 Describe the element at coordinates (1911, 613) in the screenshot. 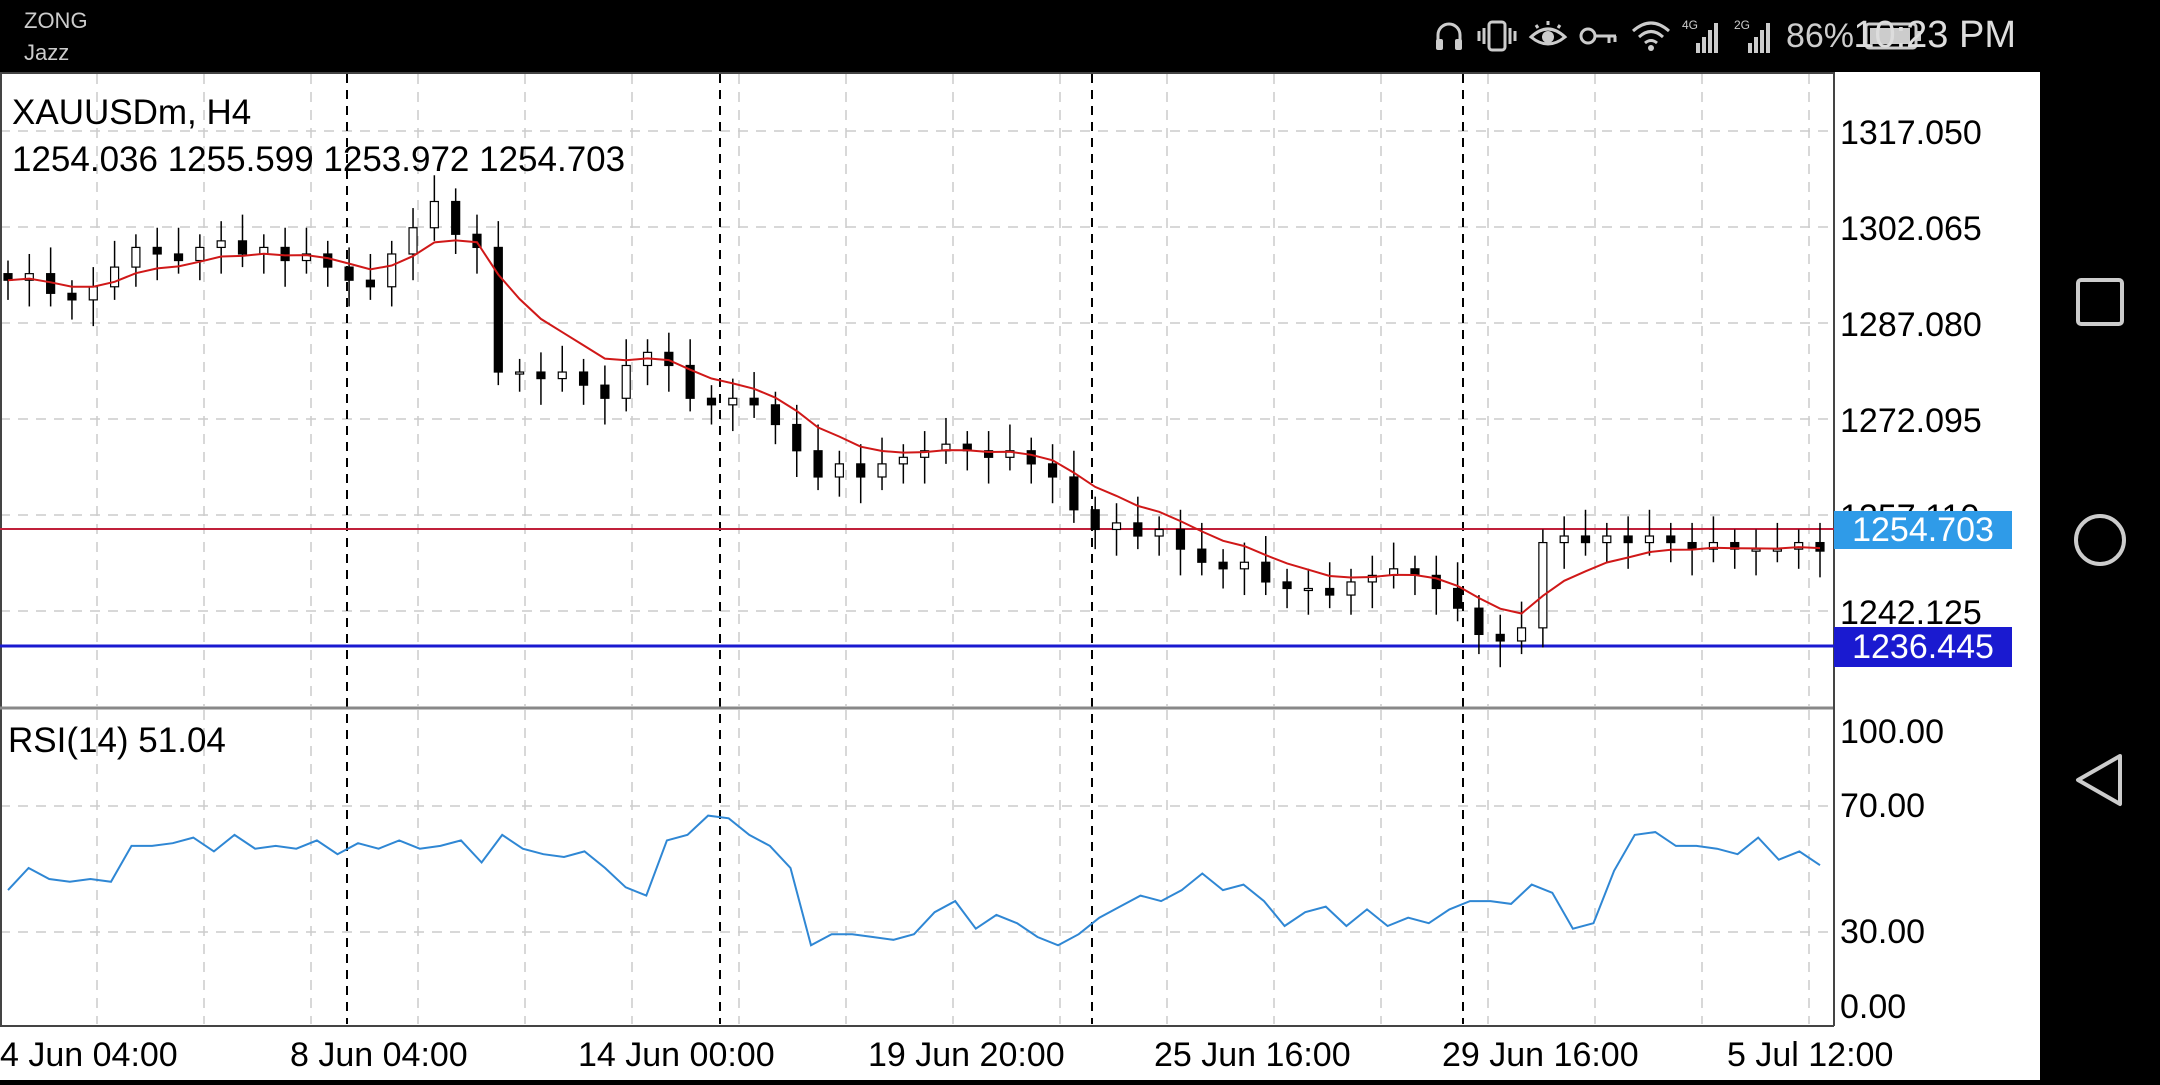

I see `price-axis-label: 1242.125` at that location.